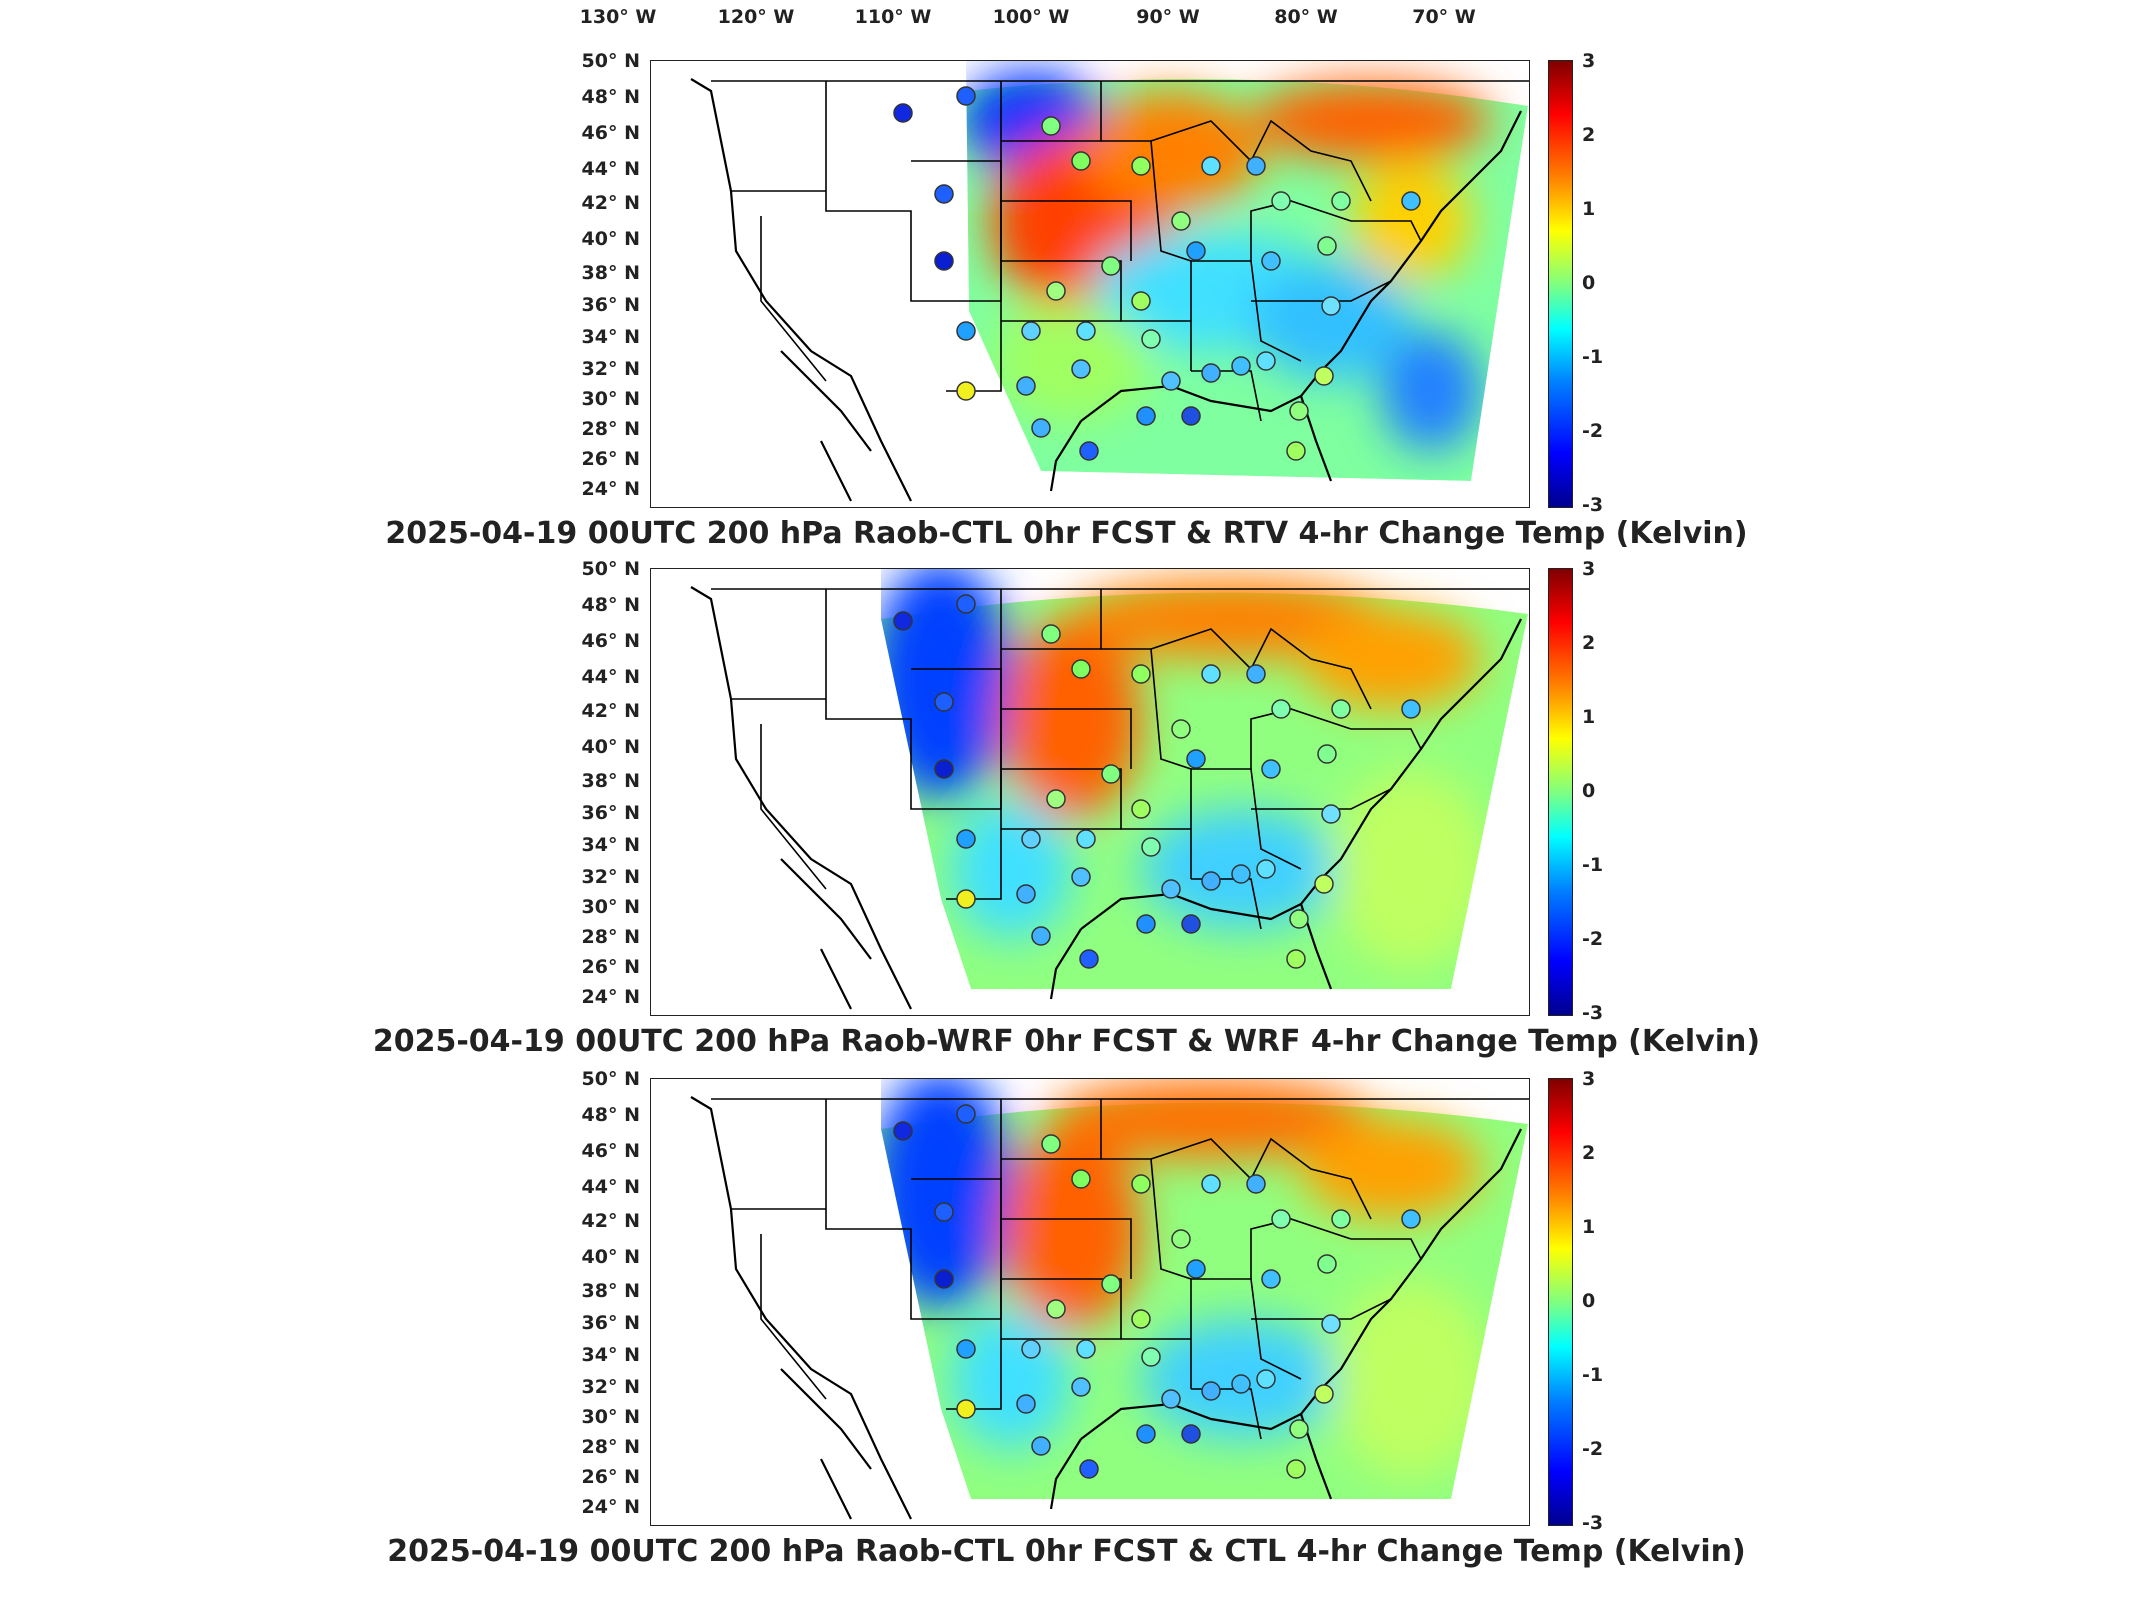  I want to click on lon-label: 110° W, so click(893, 17).